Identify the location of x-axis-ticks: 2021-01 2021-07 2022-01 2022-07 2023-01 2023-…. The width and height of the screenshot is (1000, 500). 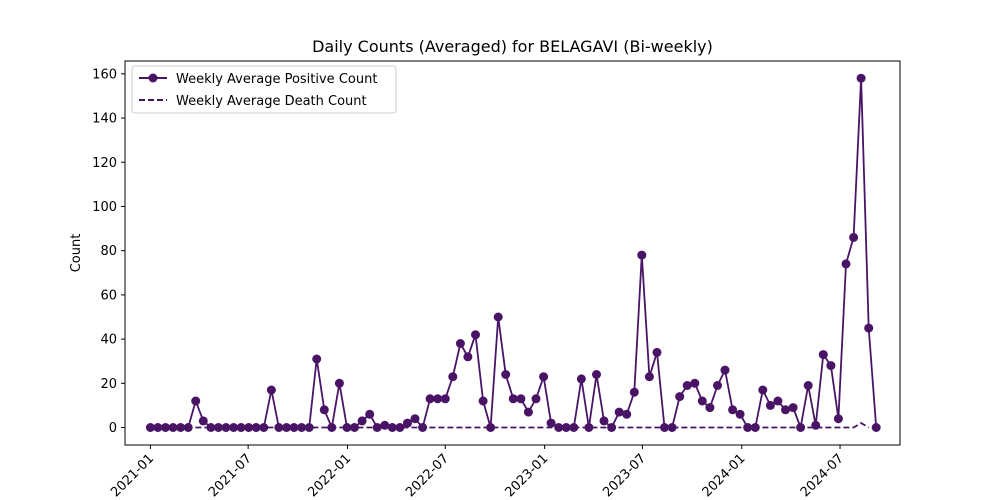
(477, 472).